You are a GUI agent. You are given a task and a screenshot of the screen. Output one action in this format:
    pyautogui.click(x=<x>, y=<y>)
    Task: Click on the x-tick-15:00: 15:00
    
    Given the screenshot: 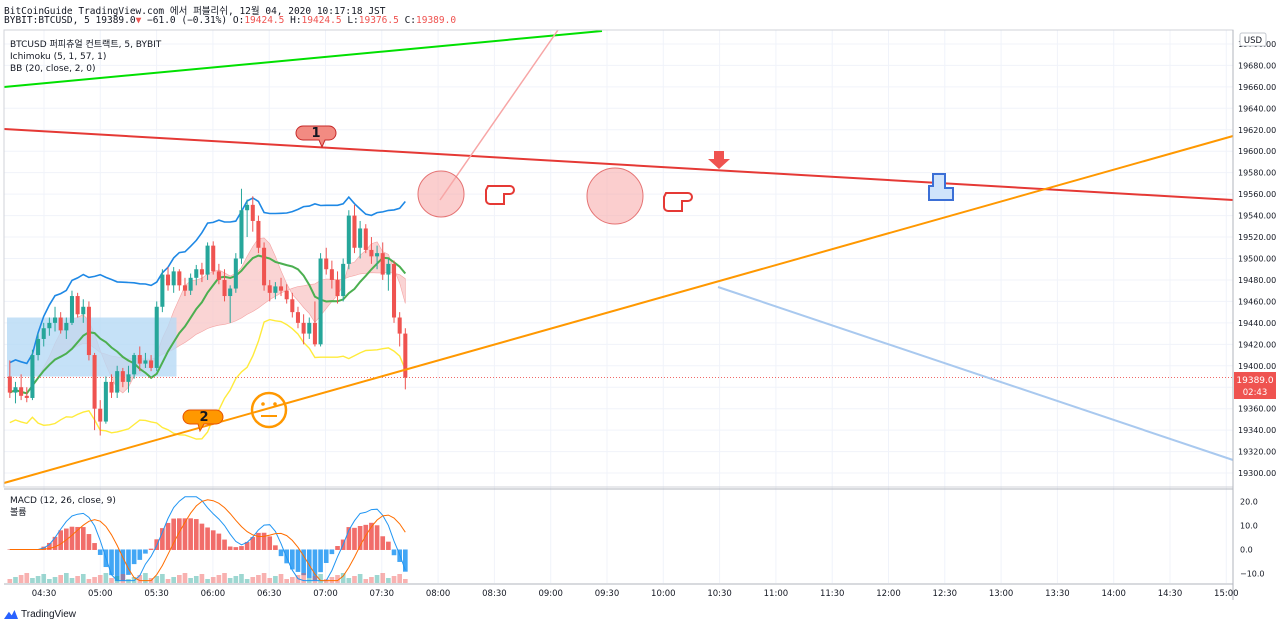 What is the action you would take?
    pyautogui.click(x=1226, y=594)
    